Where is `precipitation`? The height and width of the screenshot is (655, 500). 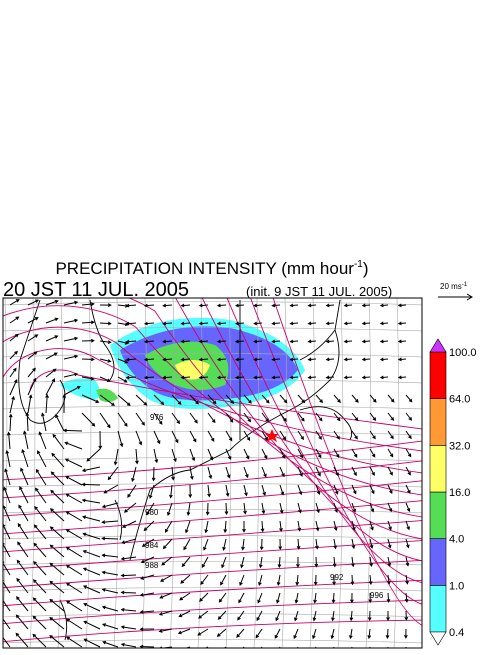 precipitation is located at coordinates (182, 363).